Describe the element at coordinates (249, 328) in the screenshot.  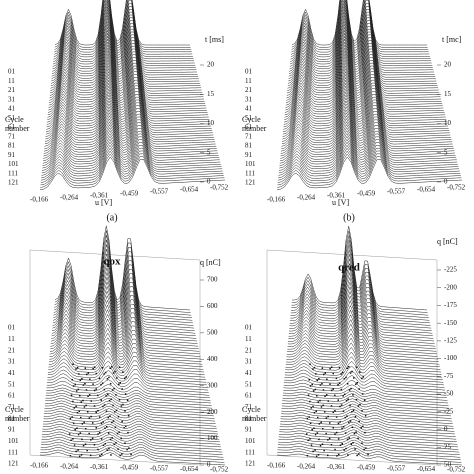
I see `cycle-tick-label: 01` at that location.